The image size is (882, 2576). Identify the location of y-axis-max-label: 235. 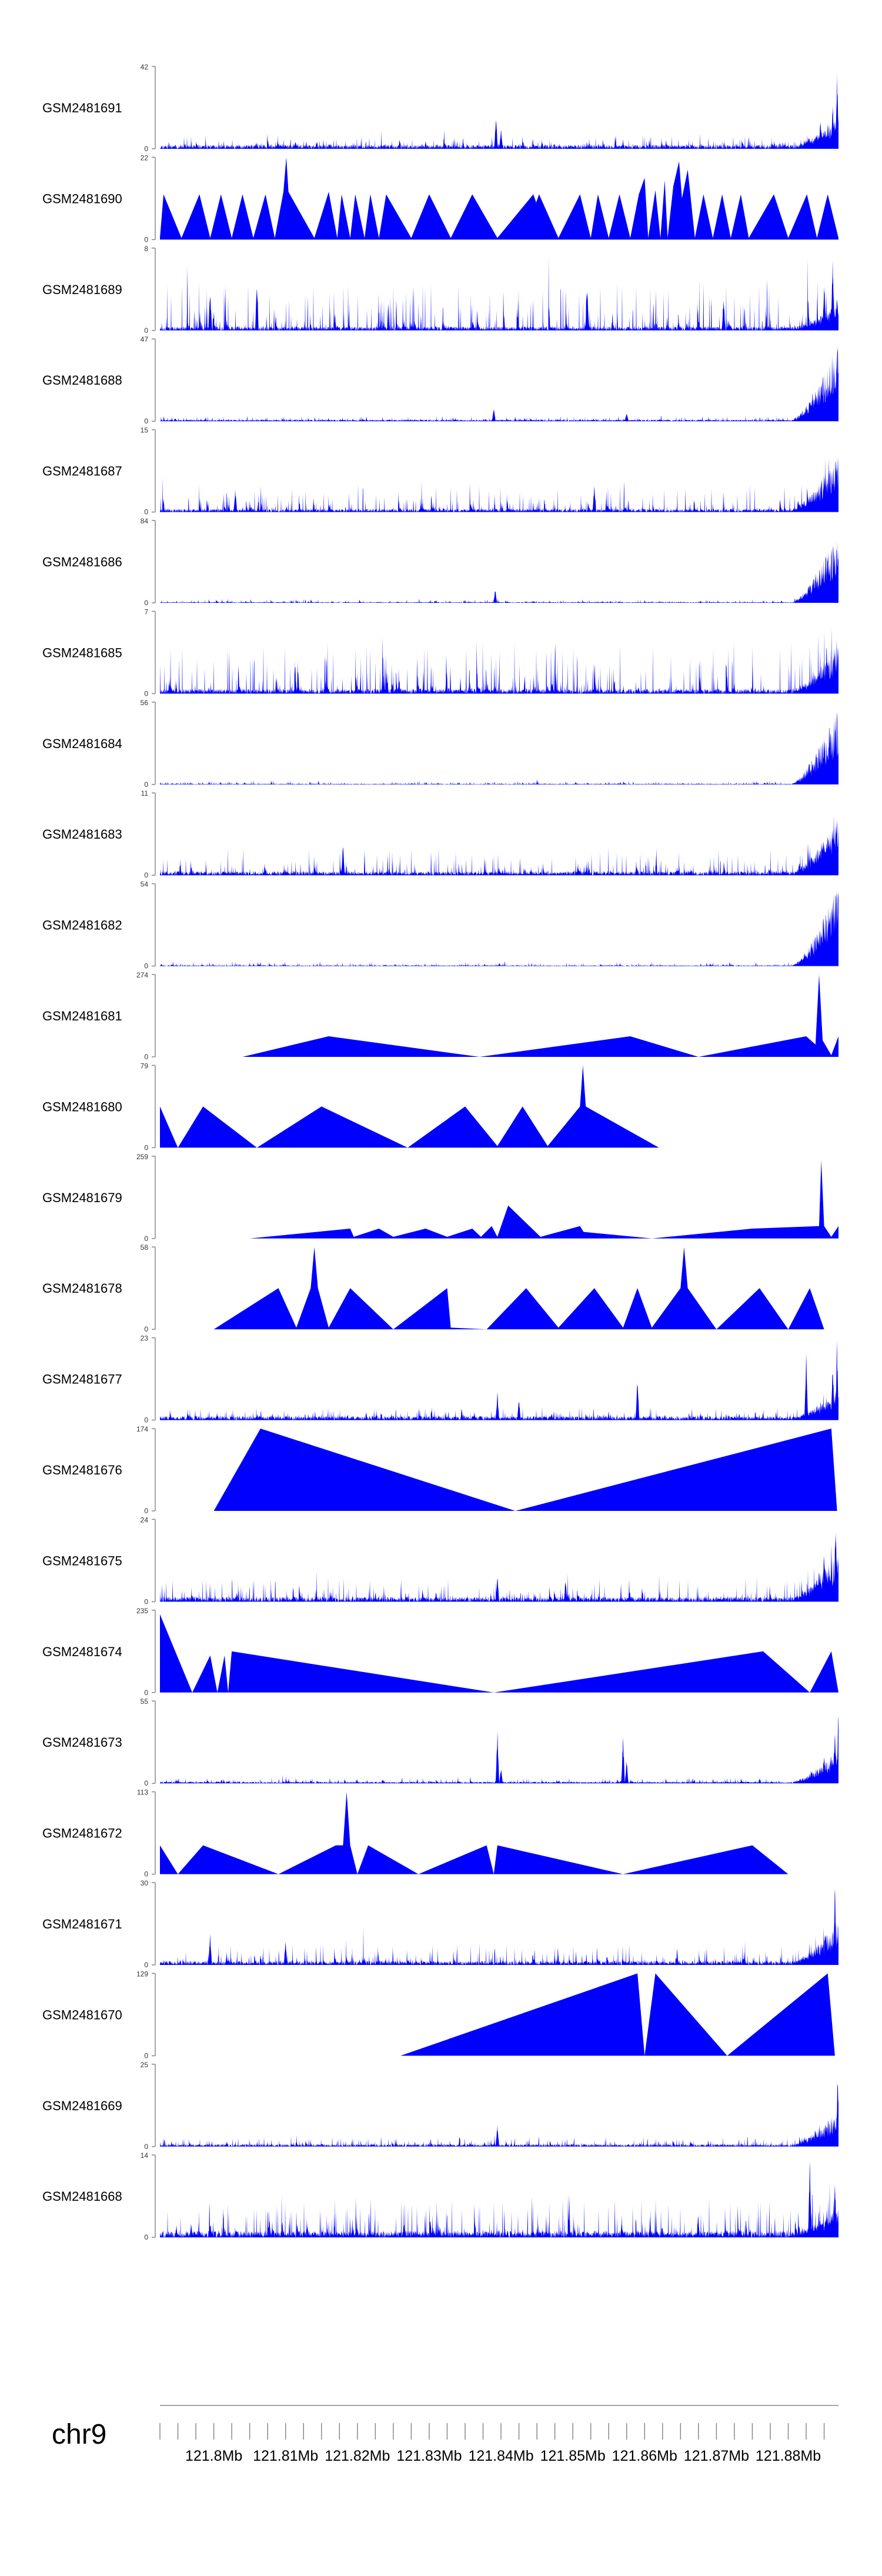
(142, 1611).